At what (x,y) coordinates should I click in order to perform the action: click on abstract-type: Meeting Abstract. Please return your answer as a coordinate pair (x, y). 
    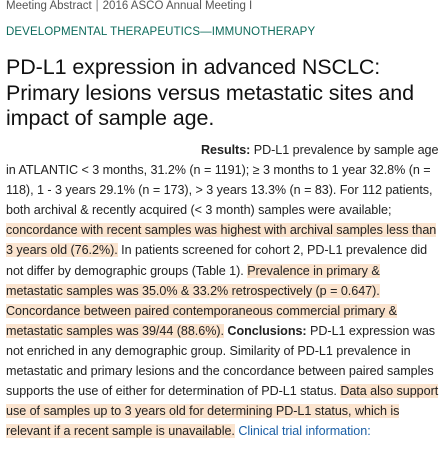
    Looking at the image, I should click on (49, 6).